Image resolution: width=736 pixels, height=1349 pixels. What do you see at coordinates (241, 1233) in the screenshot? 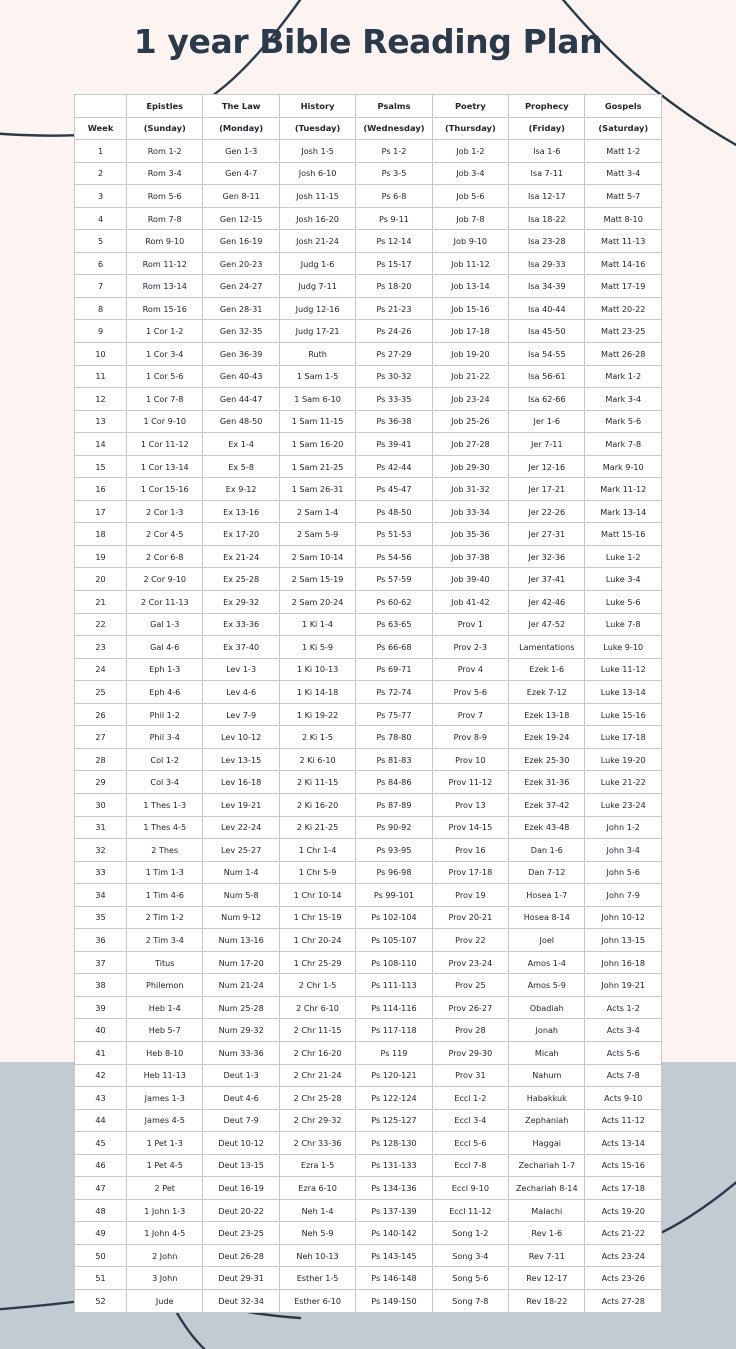
I see `reading-cell: Deut 23-25` at bounding box center [241, 1233].